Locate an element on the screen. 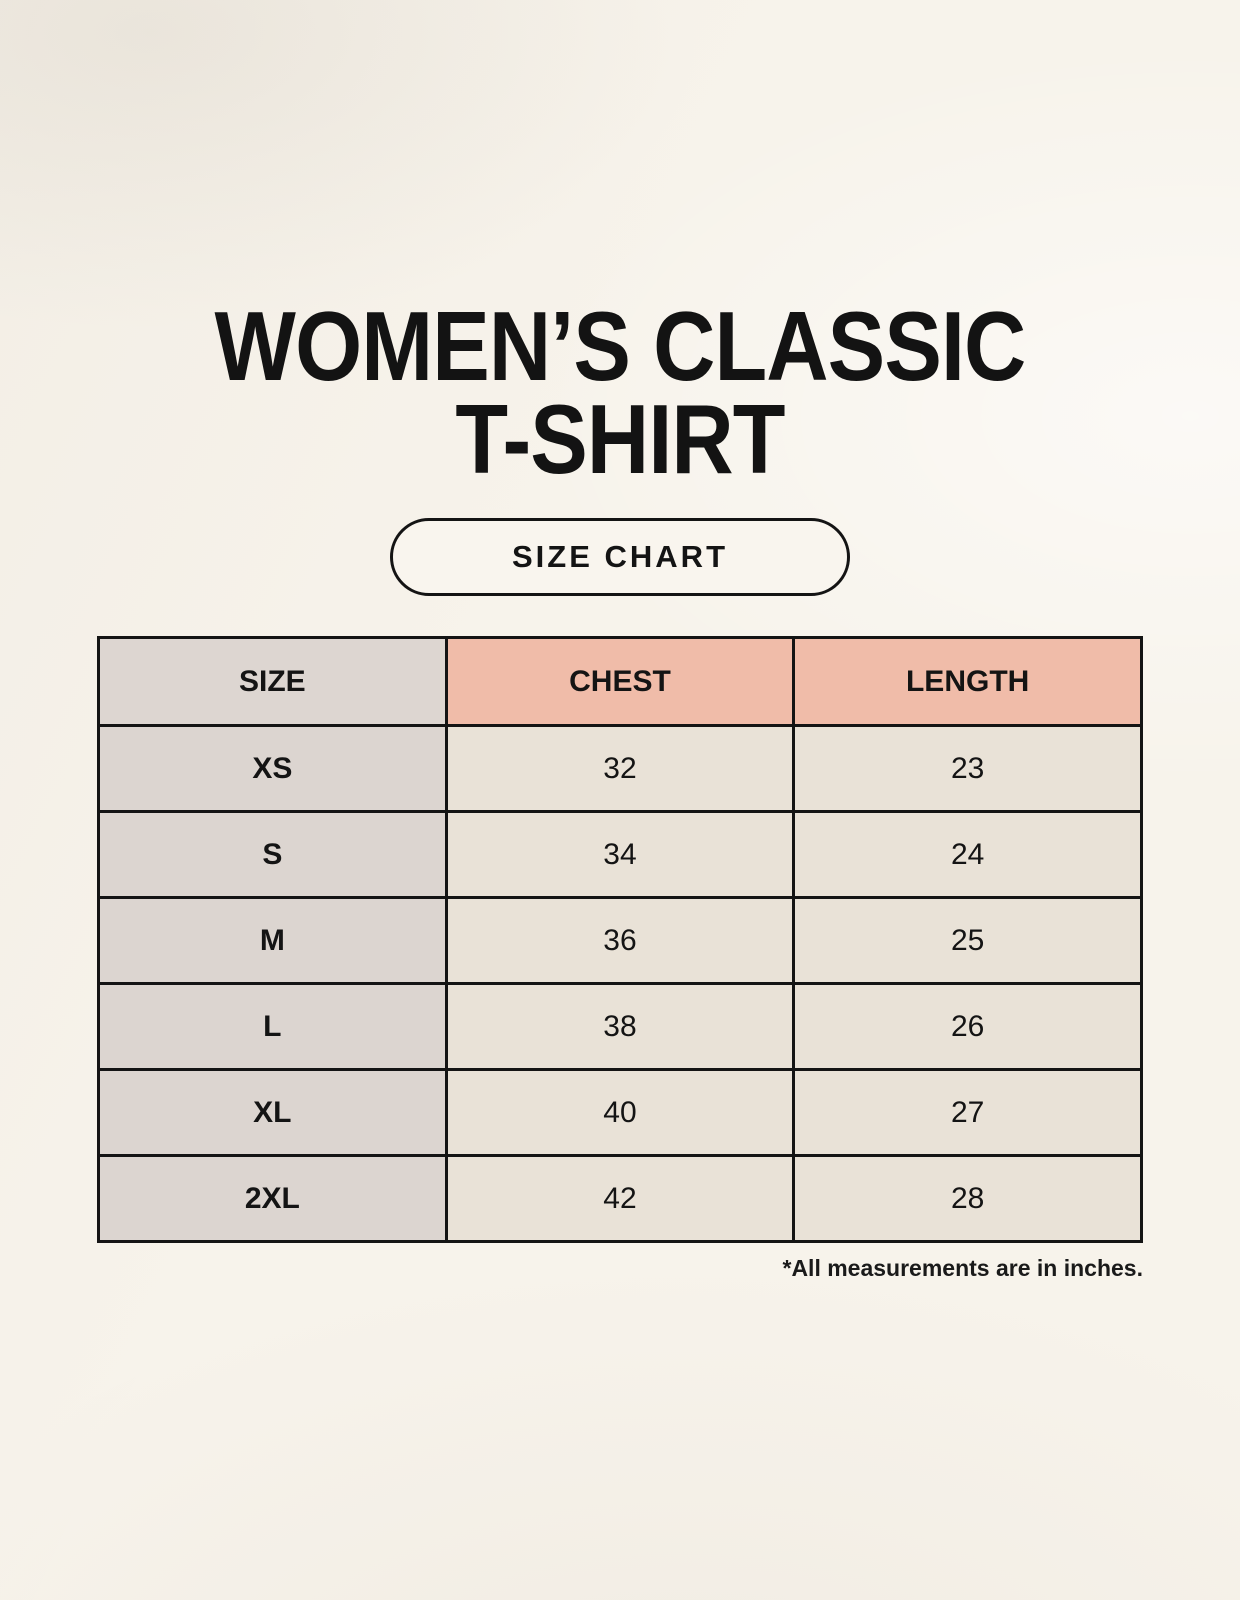 The image size is (1240, 1600). table-row: M 36 25 is located at coordinates (620, 941).